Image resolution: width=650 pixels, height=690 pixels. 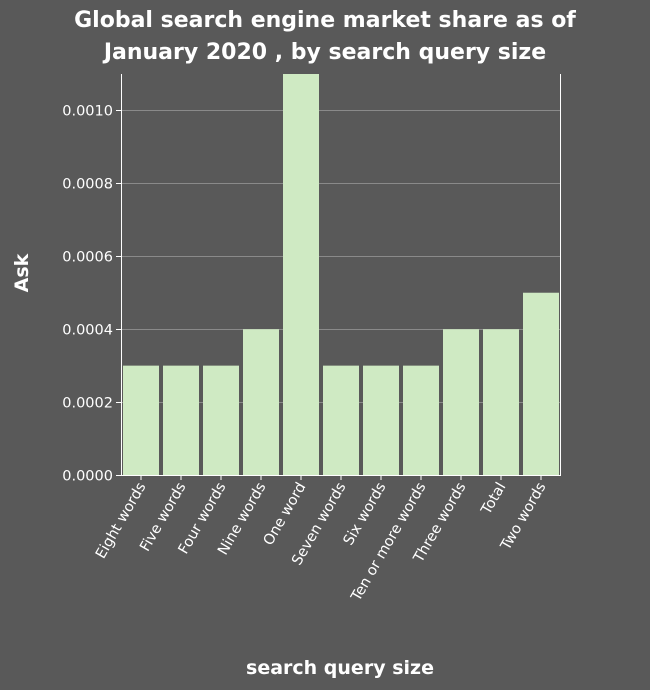 What do you see at coordinates (324, 52) in the screenshot?
I see `chart-title-line-2: January 2020 , by search query size` at bounding box center [324, 52].